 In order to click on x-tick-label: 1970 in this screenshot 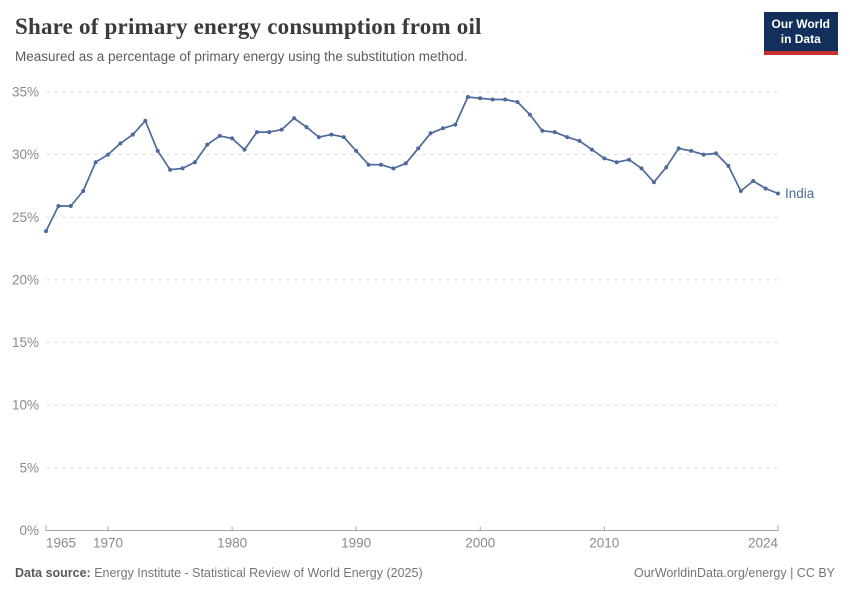, I will do `click(108, 543)`.